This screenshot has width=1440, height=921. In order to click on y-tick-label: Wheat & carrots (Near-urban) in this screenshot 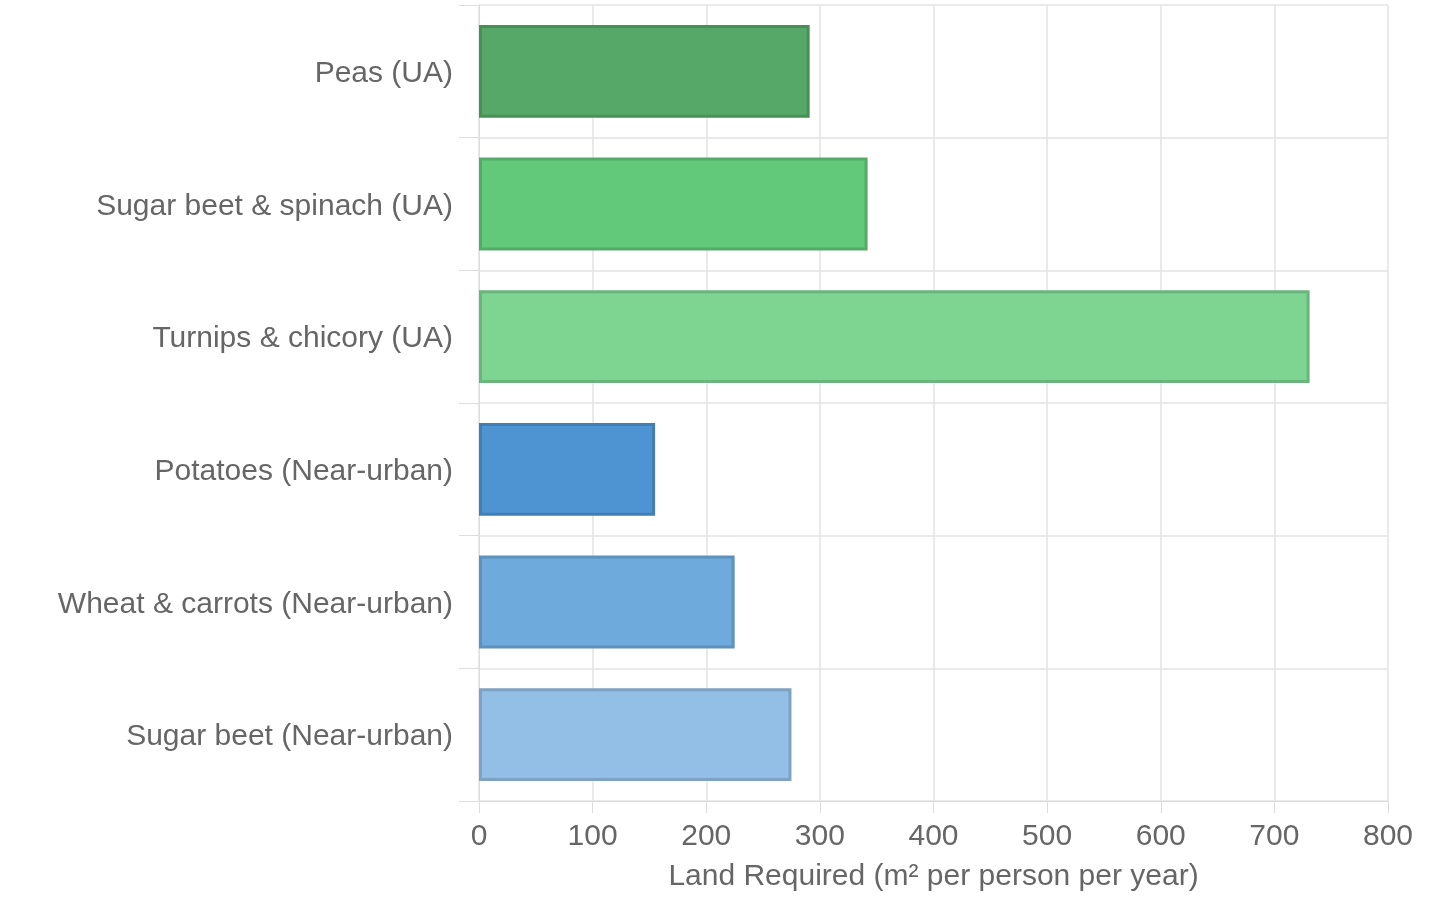, I will do `click(255, 602)`.